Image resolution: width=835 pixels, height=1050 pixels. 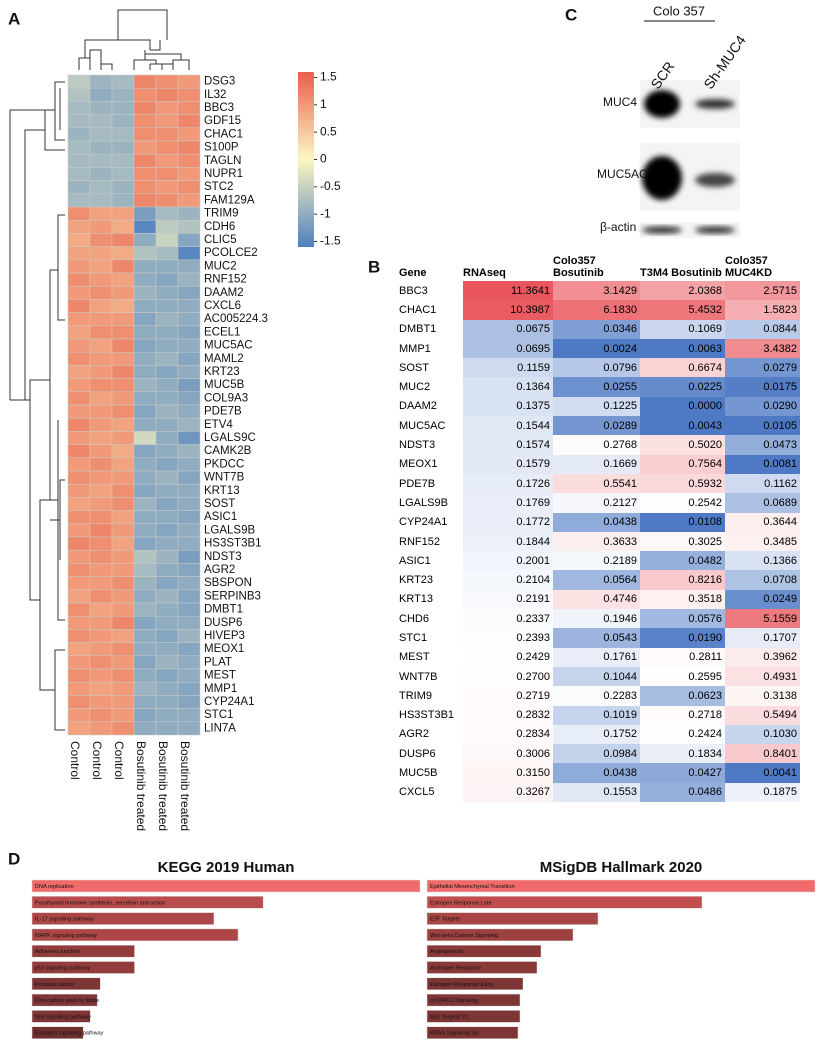 I want to click on value-cell: 0.0482, so click(x=682, y=561).